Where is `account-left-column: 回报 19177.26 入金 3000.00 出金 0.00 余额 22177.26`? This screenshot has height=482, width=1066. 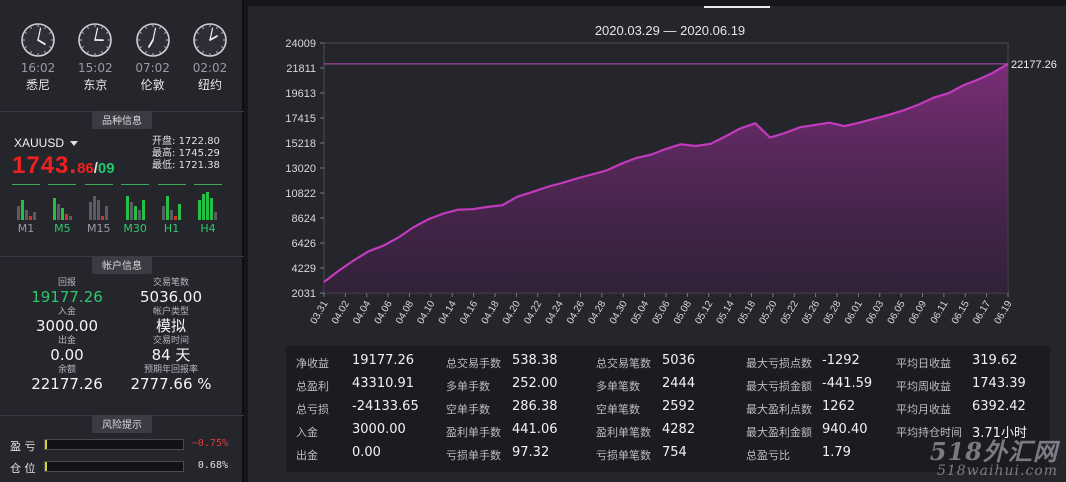
account-left-column: 回报 19177.26 入金 3000.00 出金 0.00 余额 22177.26 is located at coordinates (67, 336).